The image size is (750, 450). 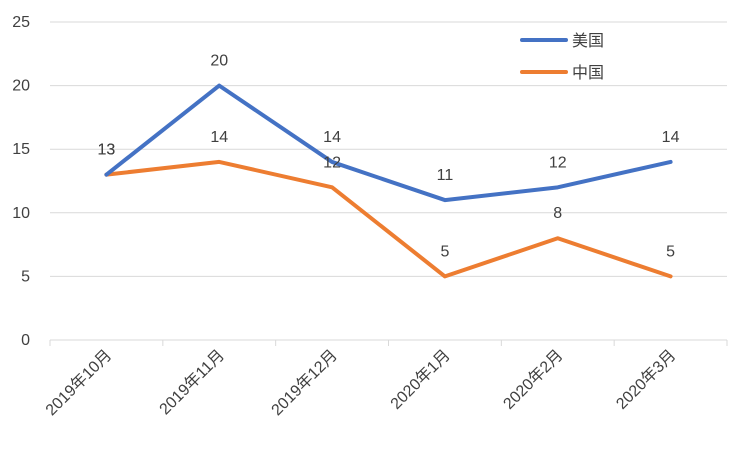 I want to click on y-tick-label-5: 25, so click(x=21, y=22).